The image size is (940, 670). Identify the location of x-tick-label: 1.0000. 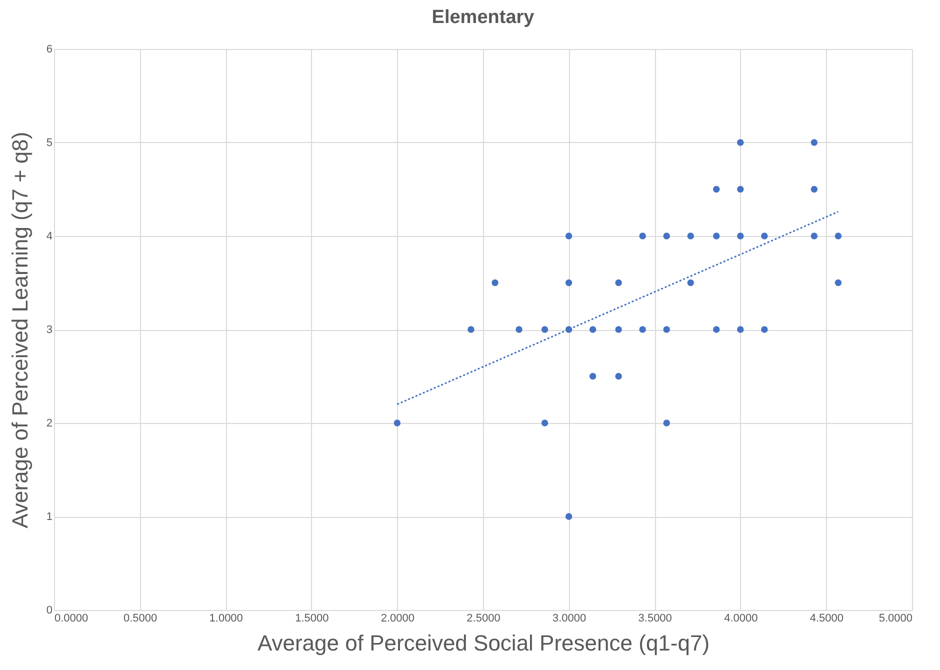
(226, 618).